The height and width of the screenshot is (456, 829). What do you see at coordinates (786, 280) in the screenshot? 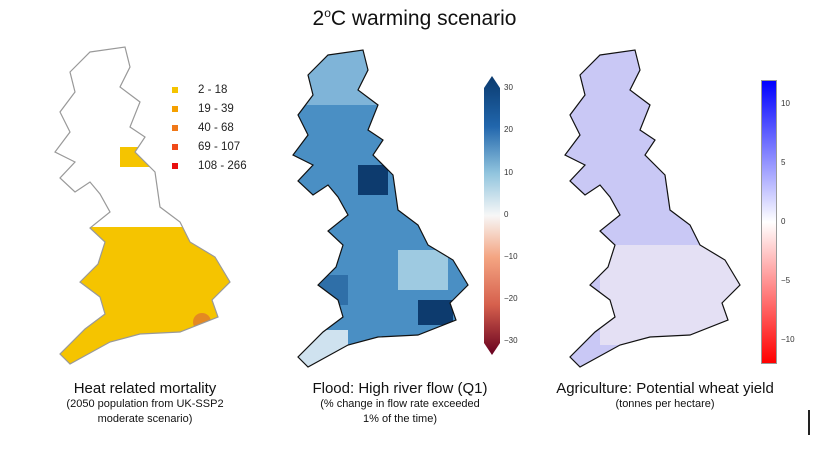
I see `wheat-tick: −5` at bounding box center [786, 280].